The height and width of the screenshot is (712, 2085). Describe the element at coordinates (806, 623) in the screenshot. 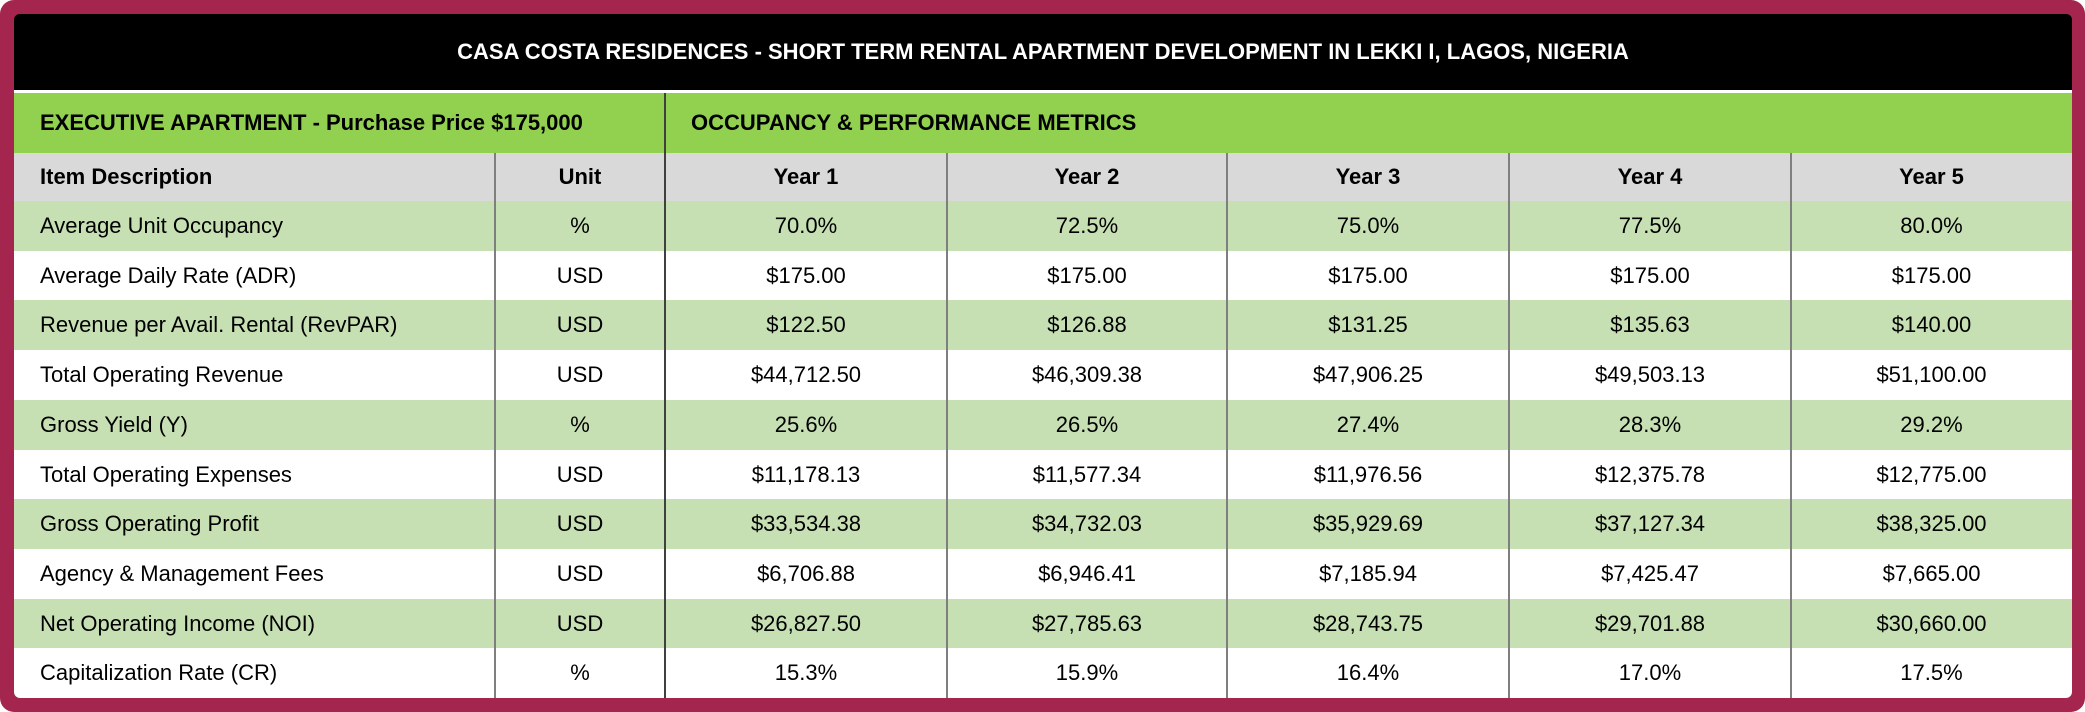

I see `table-cell: $26,827.50` at that location.